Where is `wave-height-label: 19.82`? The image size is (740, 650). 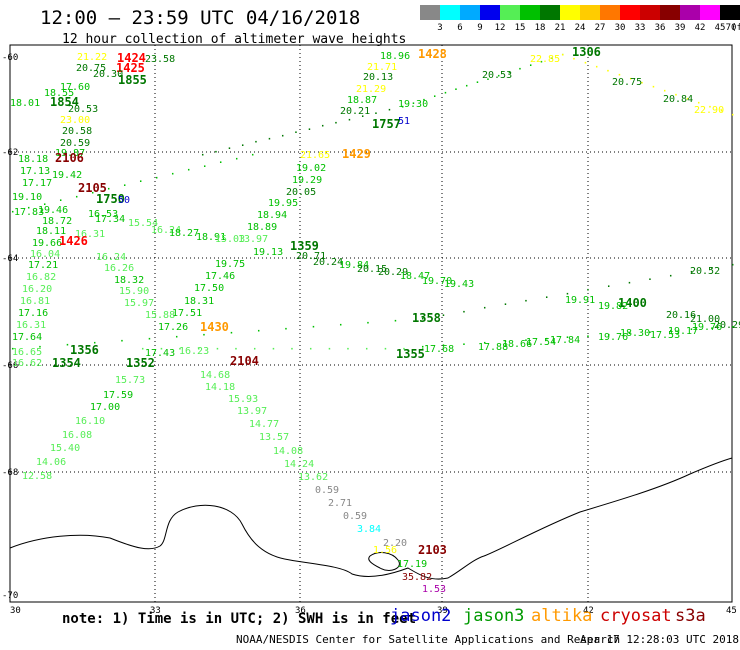
wave-height-label: 19.82 is located at coordinates (613, 306).